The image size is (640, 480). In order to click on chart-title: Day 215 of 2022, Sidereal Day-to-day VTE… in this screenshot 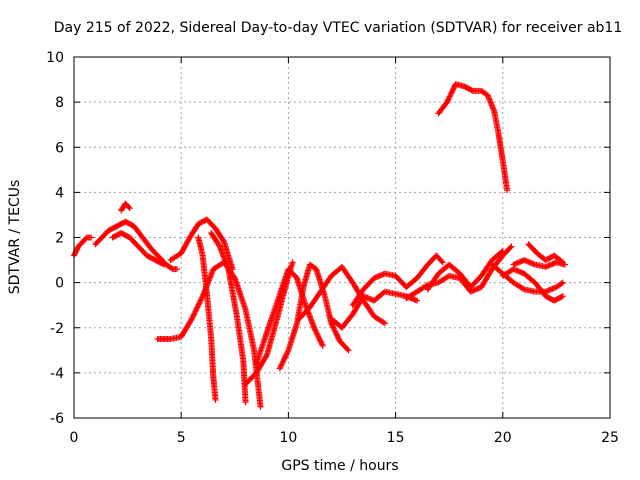, I will do `click(338, 28)`.